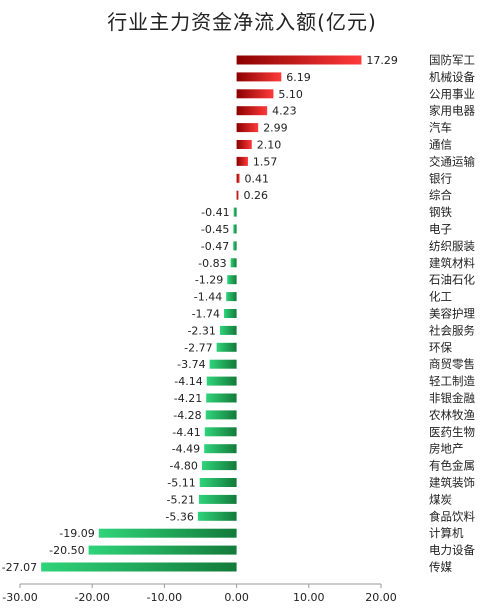 The height and width of the screenshot is (608, 484). I want to click on value-label: -4.41, so click(186, 432).